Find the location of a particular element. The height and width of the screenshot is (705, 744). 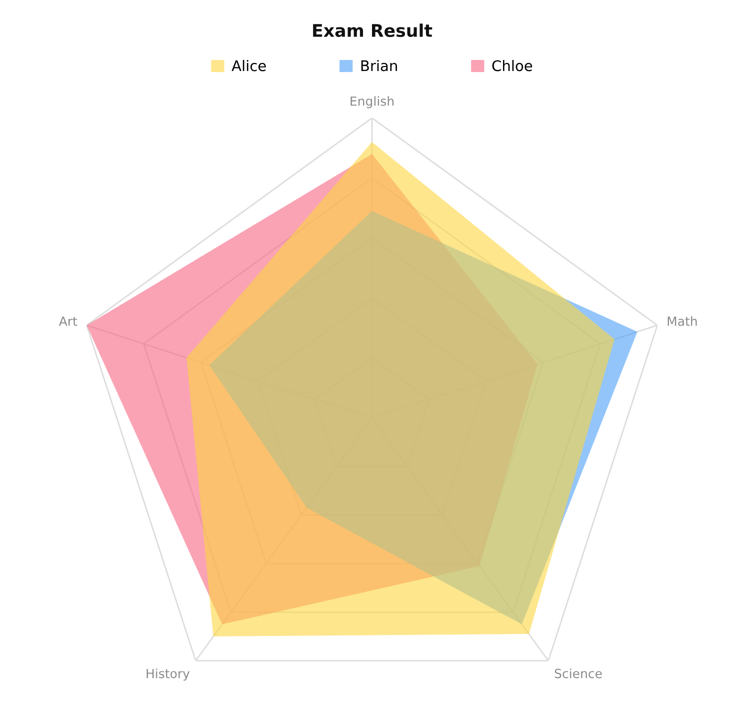

spoke-label: Math is located at coordinates (682, 321).